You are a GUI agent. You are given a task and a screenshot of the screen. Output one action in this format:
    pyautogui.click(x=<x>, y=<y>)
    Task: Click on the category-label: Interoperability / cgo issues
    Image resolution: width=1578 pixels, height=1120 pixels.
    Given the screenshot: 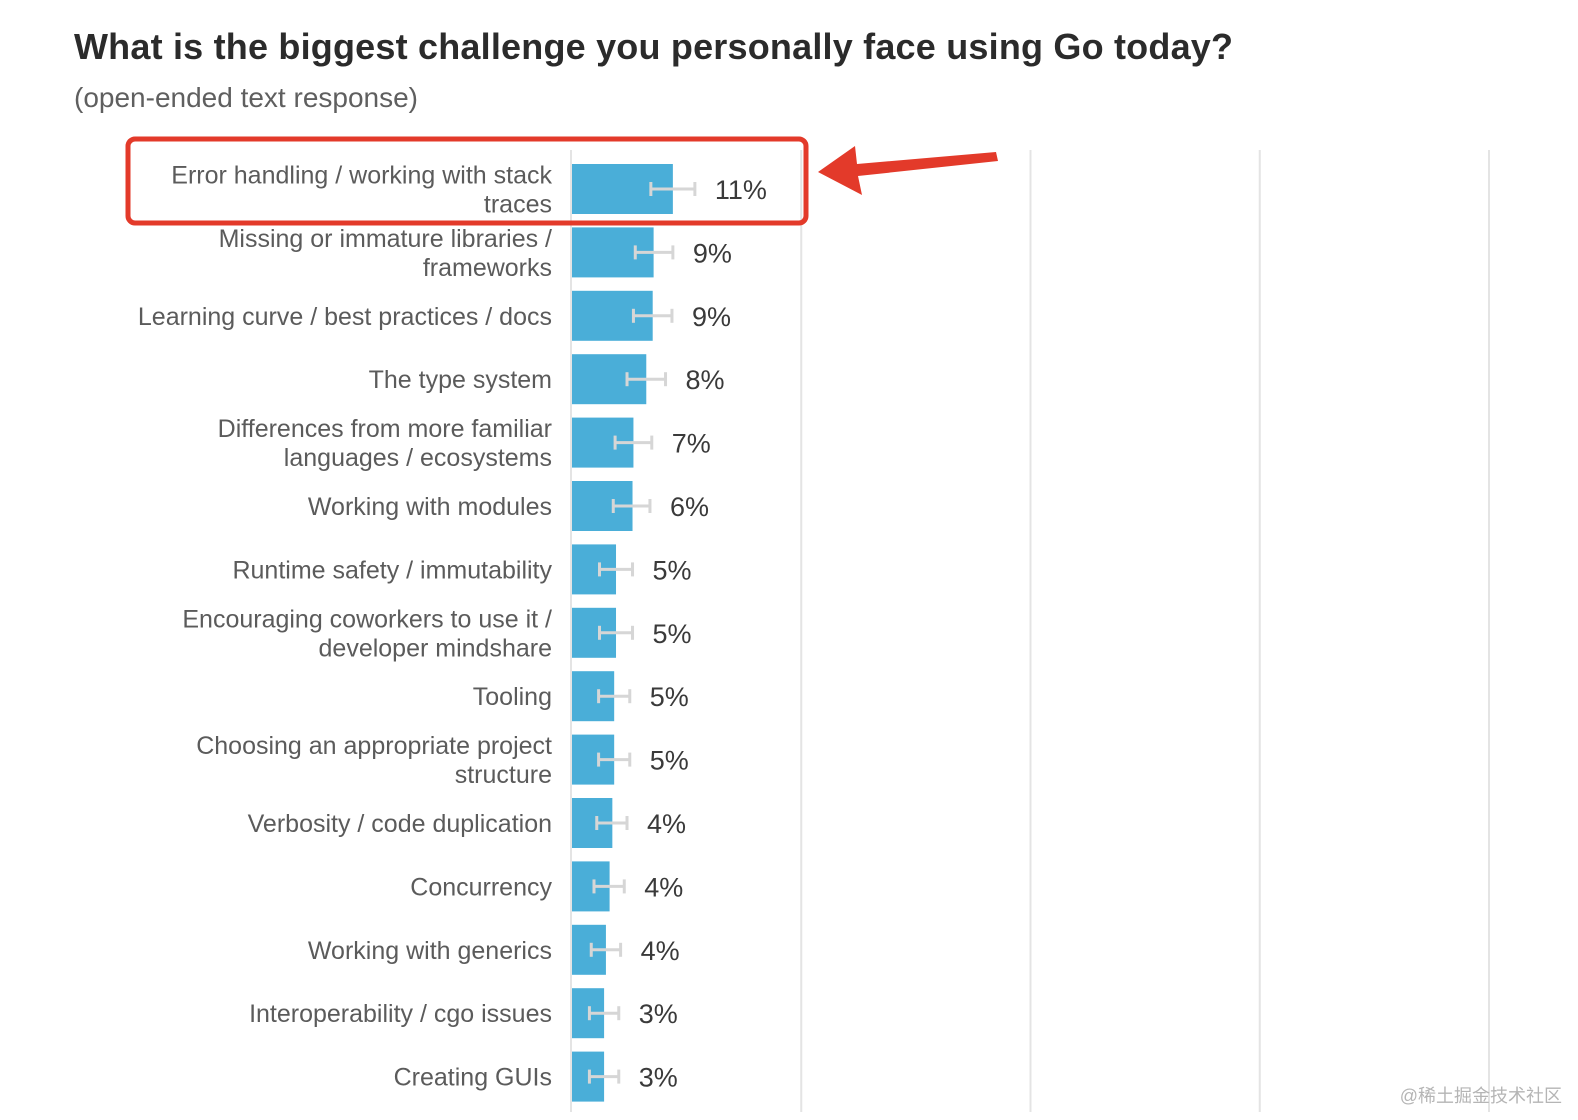 What is the action you would take?
    pyautogui.click(x=400, y=1014)
    